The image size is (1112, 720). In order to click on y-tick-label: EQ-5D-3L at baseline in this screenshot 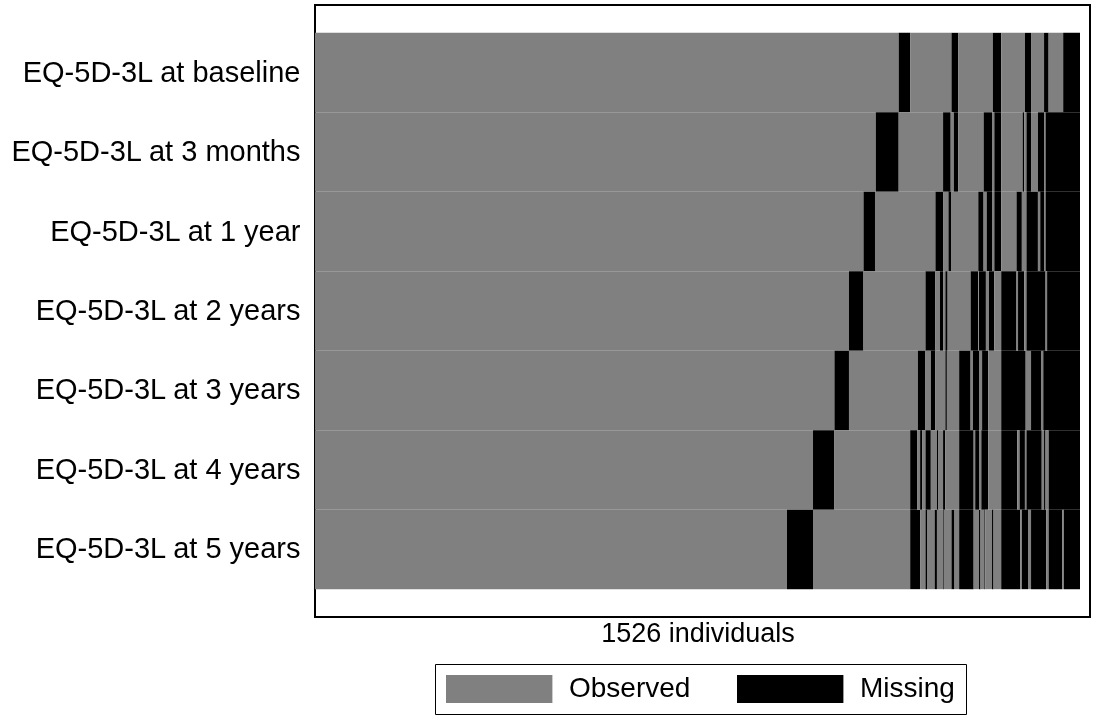, I will do `click(161, 71)`.